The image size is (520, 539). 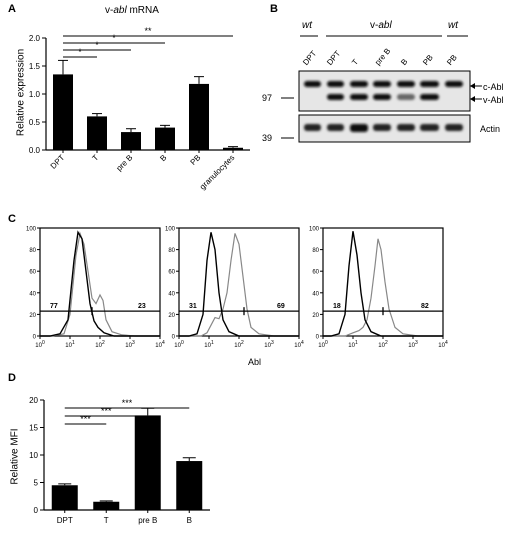 I want to click on blot-header-wt-left: wt, so click(x=307, y=25).